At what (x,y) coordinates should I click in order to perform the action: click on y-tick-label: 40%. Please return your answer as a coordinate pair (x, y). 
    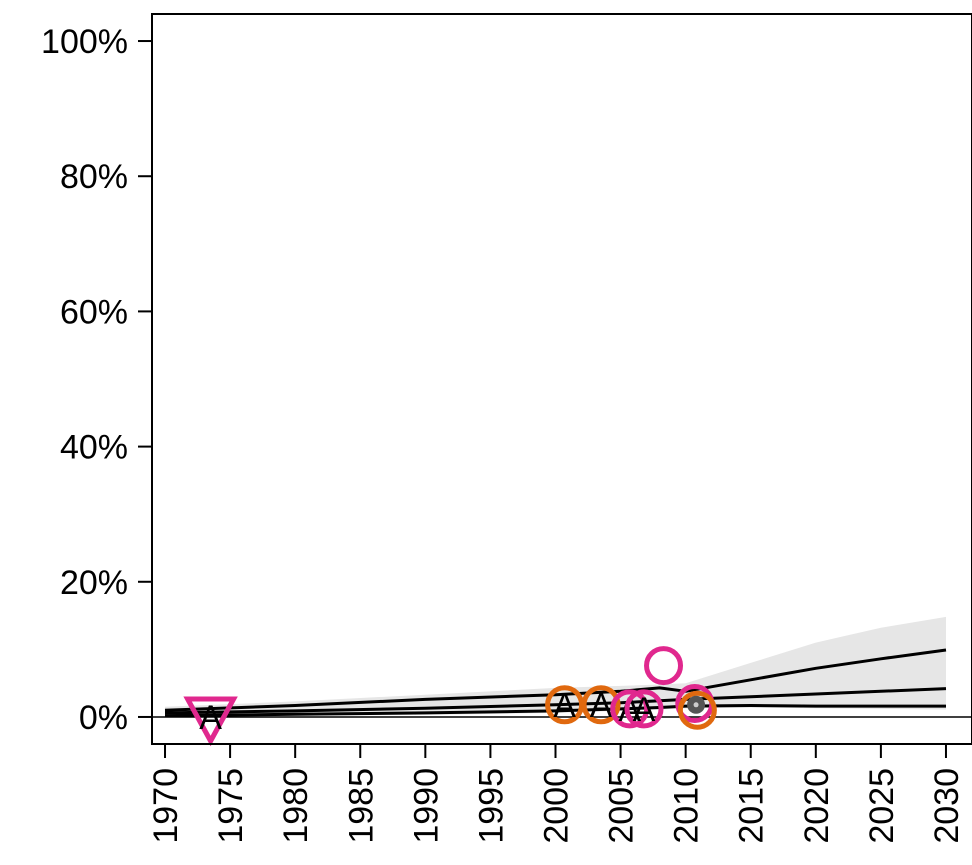
    Looking at the image, I should click on (94, 448).